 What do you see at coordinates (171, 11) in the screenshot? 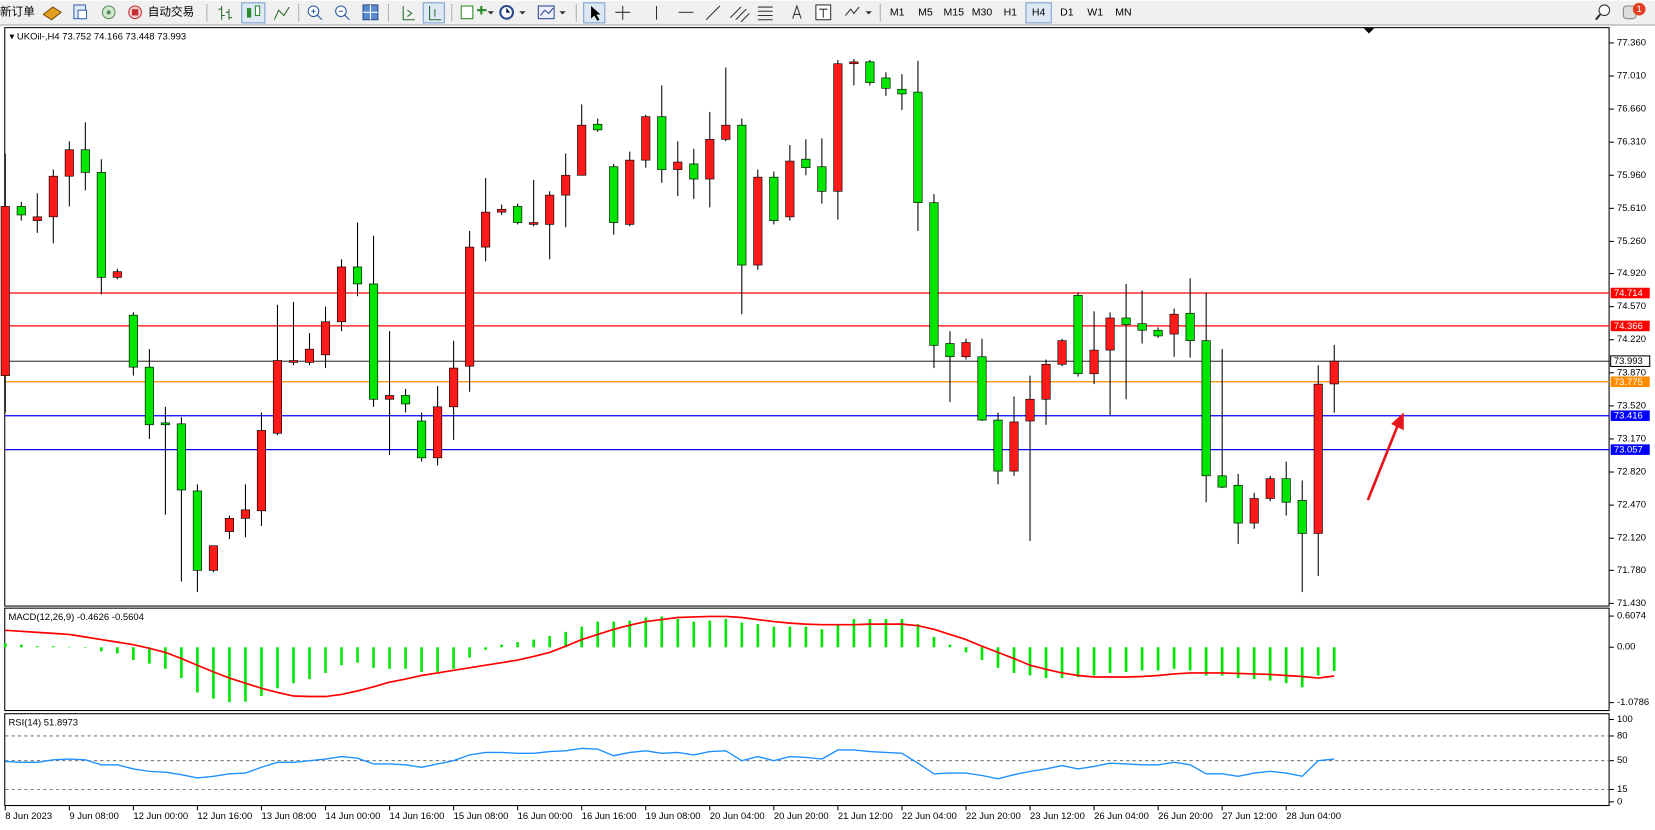
I see `autotrade-label: 自动交易` at bounding box center [171, 11].